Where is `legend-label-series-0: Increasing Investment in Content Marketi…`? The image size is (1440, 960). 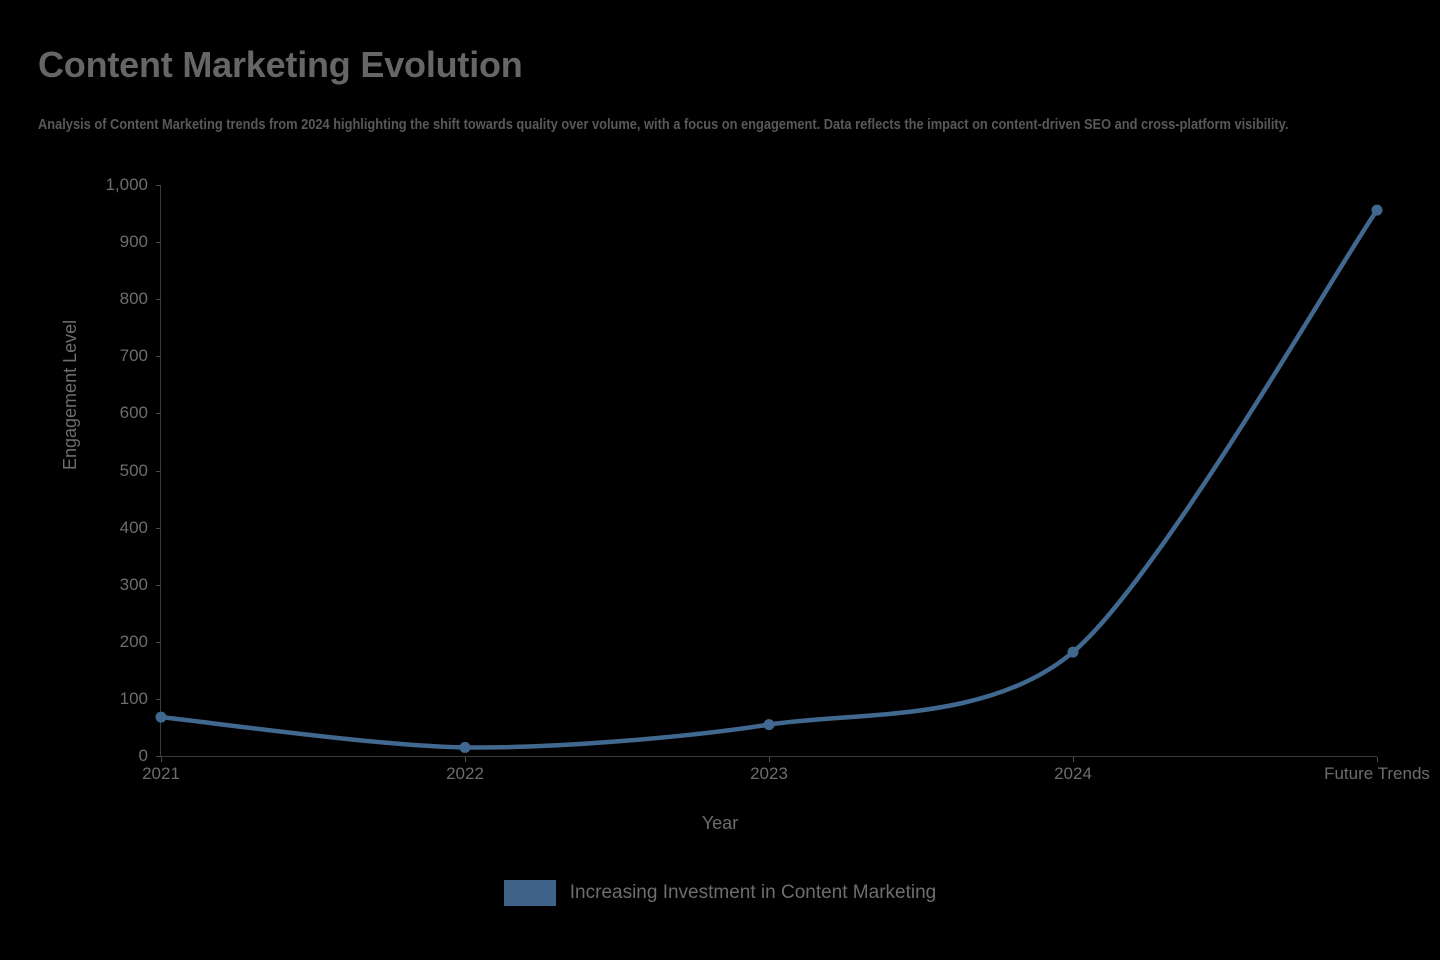 legend-label-series-0: Increasing Investment in Content Marketi… is located at coordinates (753, 892).